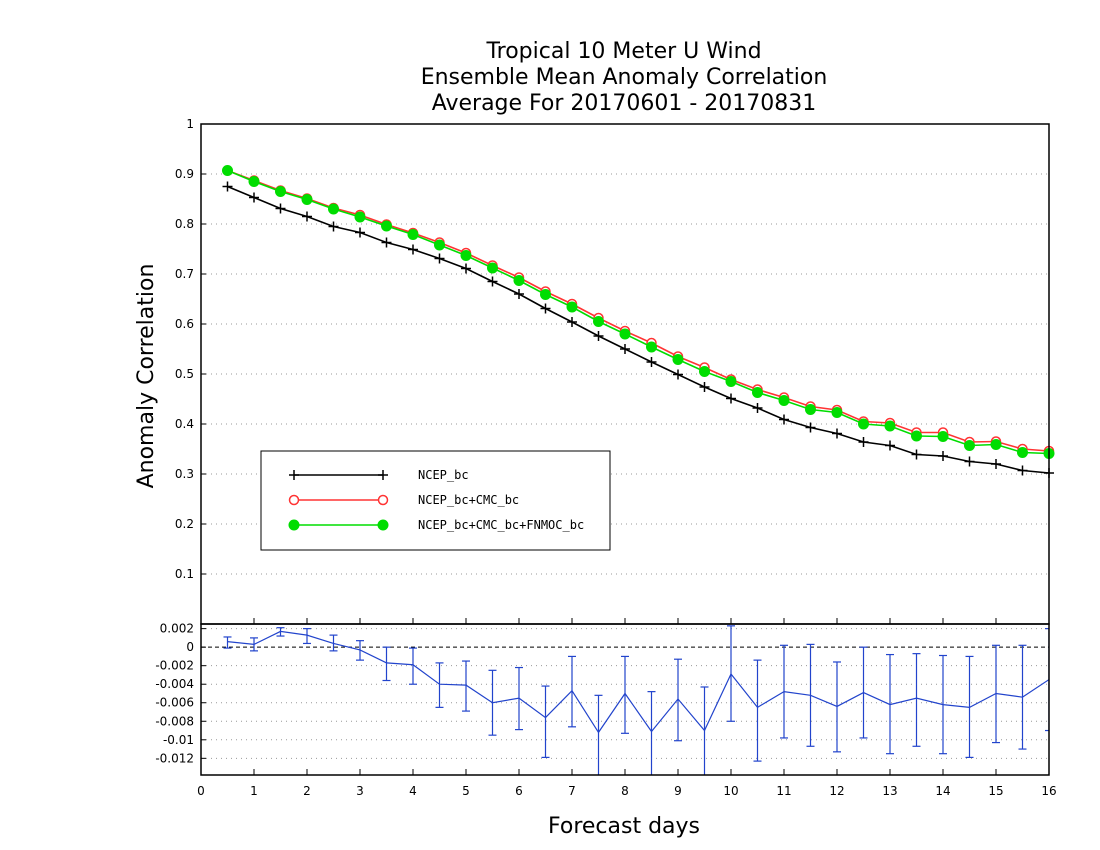  Describe the element at coordinates (572, 791) in the screenshot. I see `x-tick-label: 7` at that location.